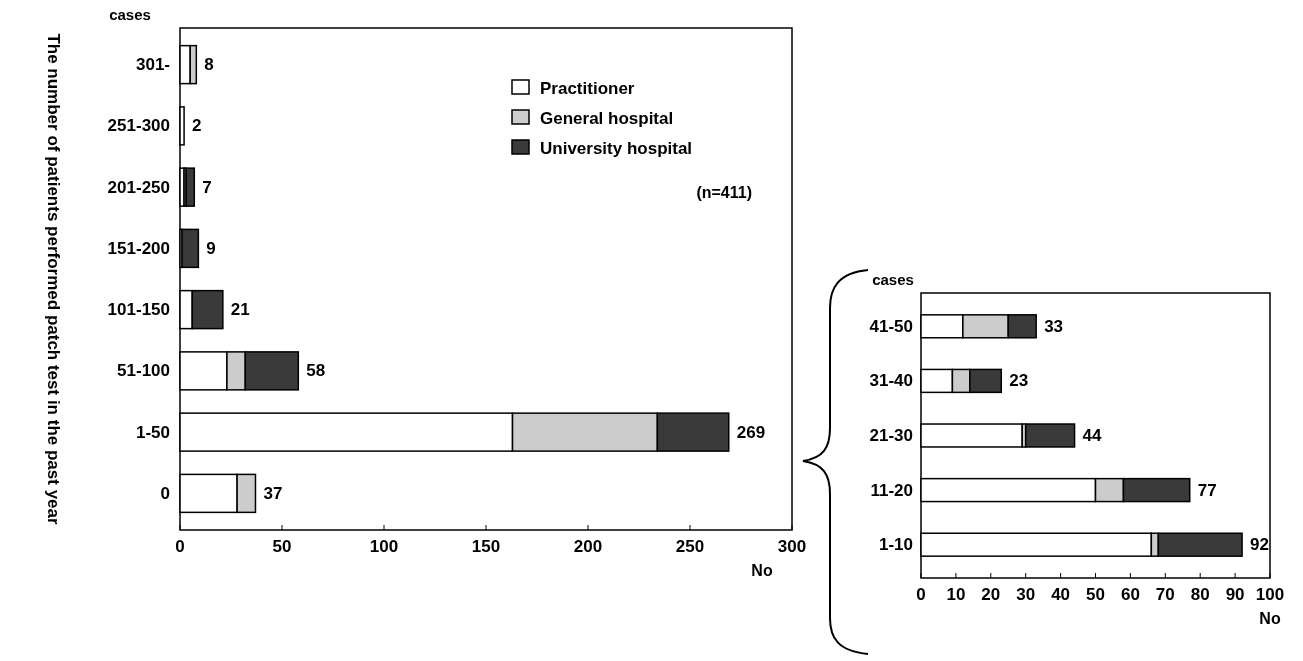  I want to click on total-label: 33, so click(1054, 326).